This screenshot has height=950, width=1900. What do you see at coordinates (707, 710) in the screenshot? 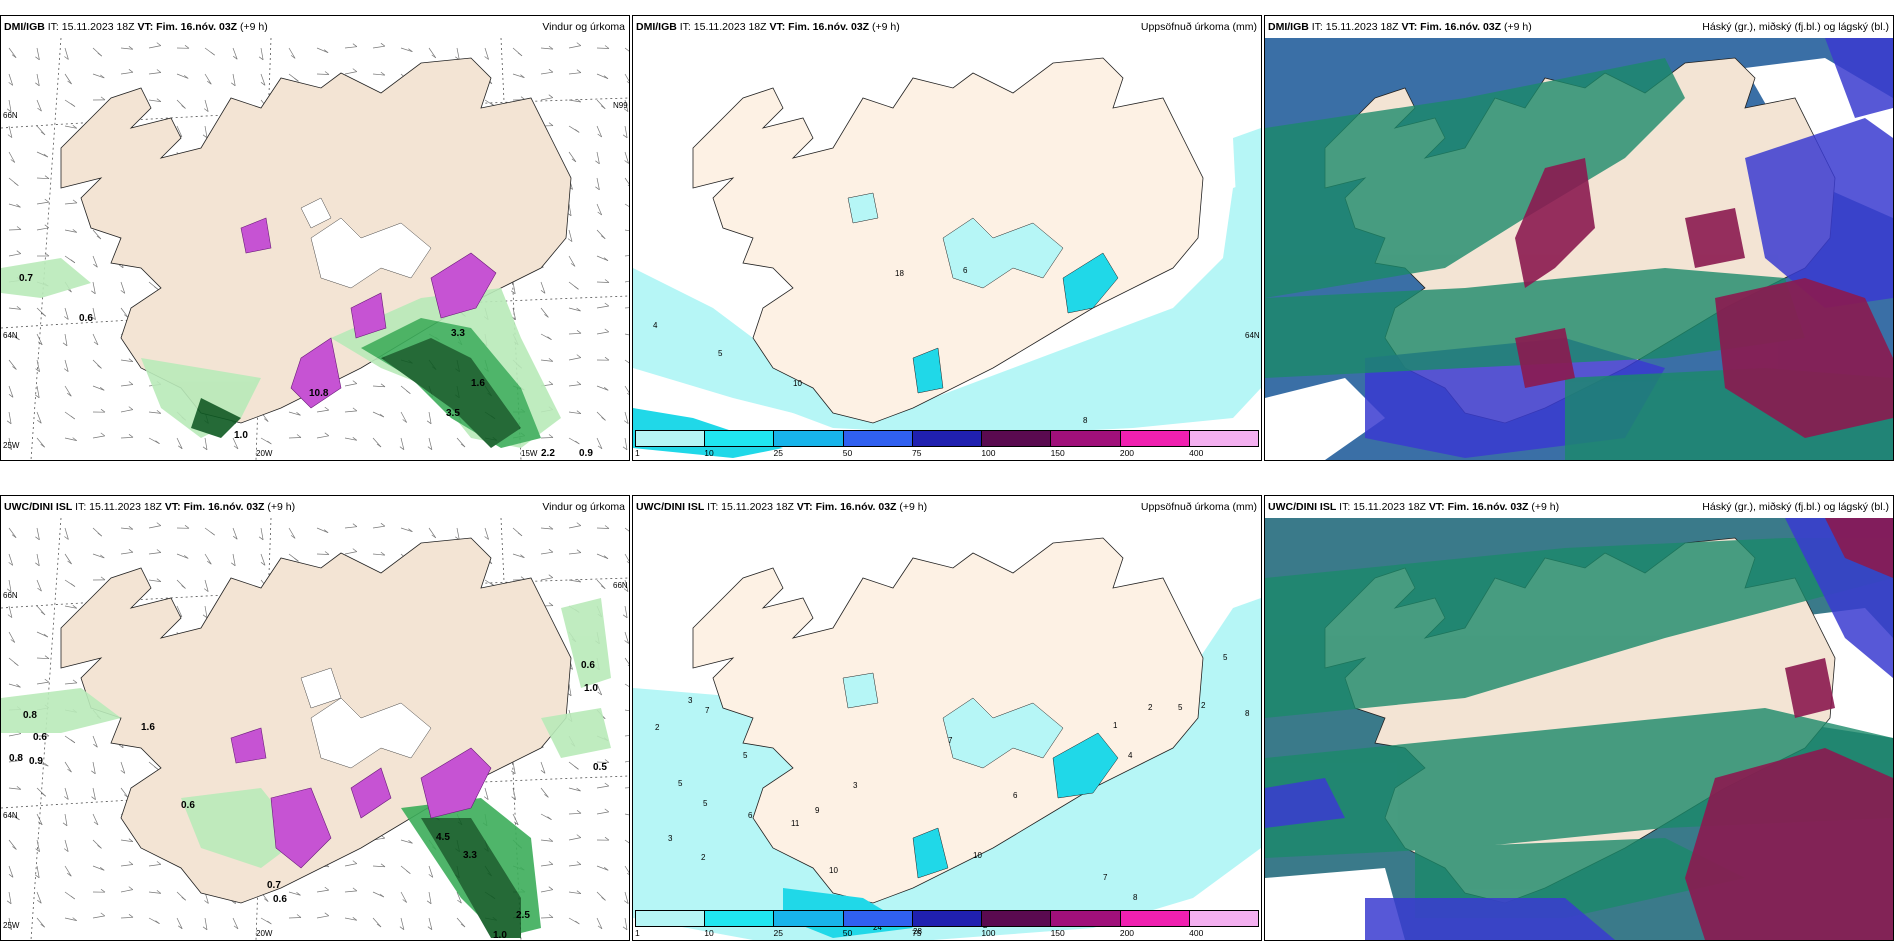
I see `accum-value: 7` at bounding box center [707, 710].